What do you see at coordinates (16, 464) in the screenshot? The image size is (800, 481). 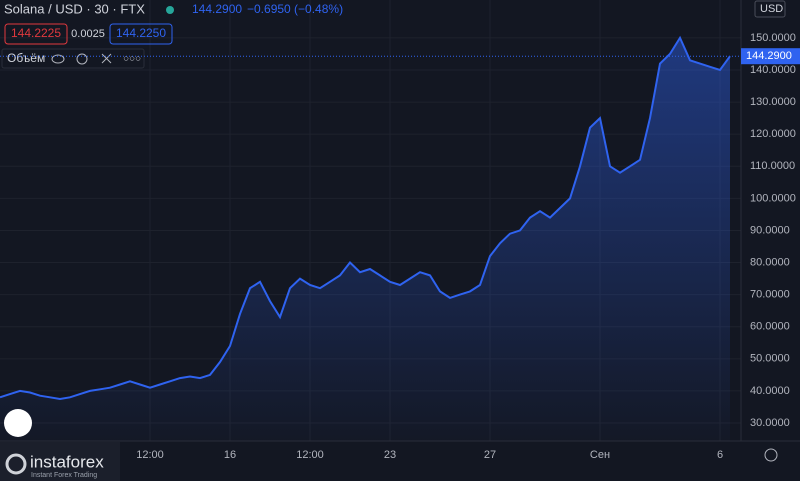 I see `brand-logo` at bounding box center [16, 464].